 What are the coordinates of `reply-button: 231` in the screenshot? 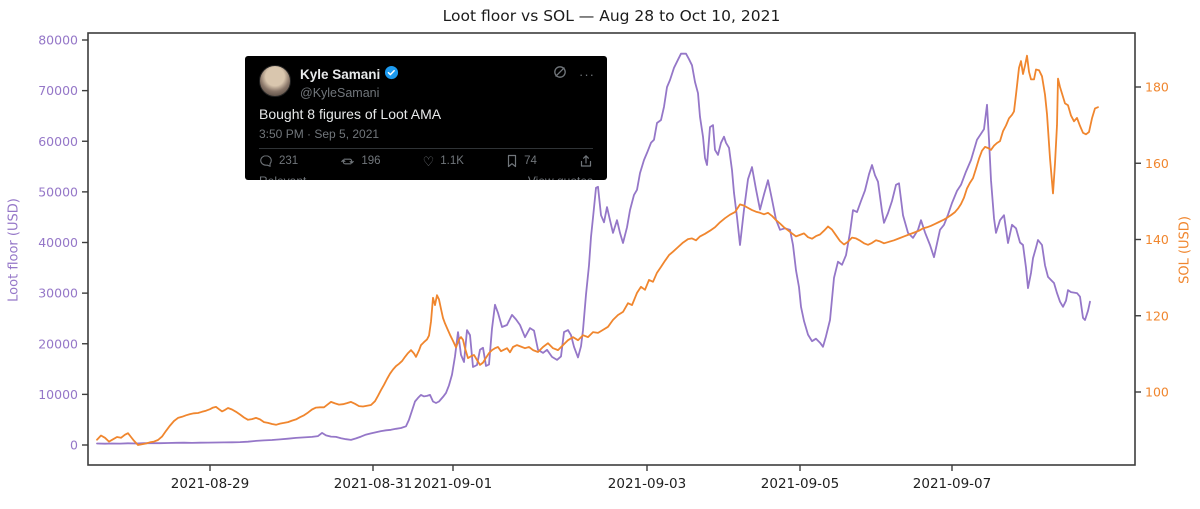 It's located at (278, 161).